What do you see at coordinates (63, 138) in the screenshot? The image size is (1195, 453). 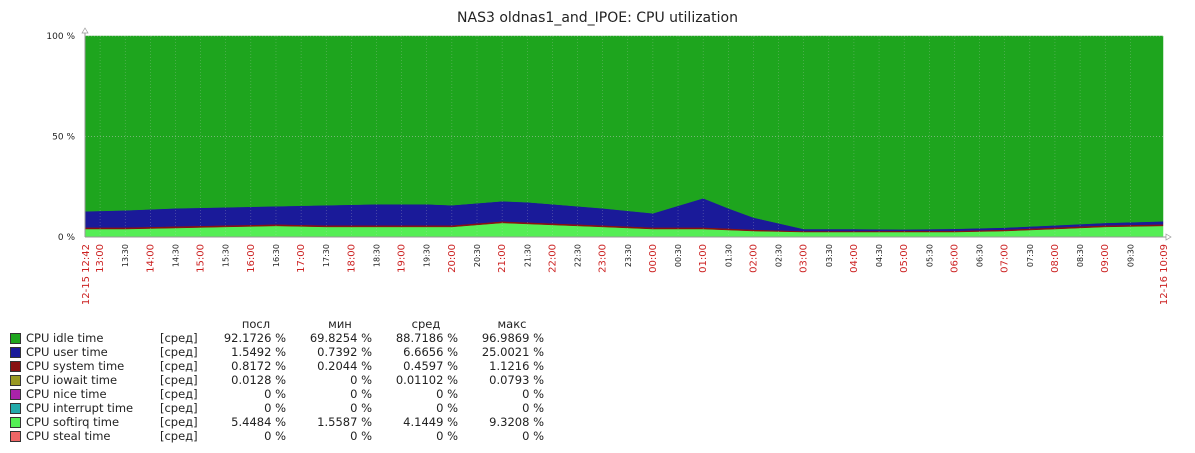 I see `y-tick-label: 50 %` at bounding box center [63, 138].